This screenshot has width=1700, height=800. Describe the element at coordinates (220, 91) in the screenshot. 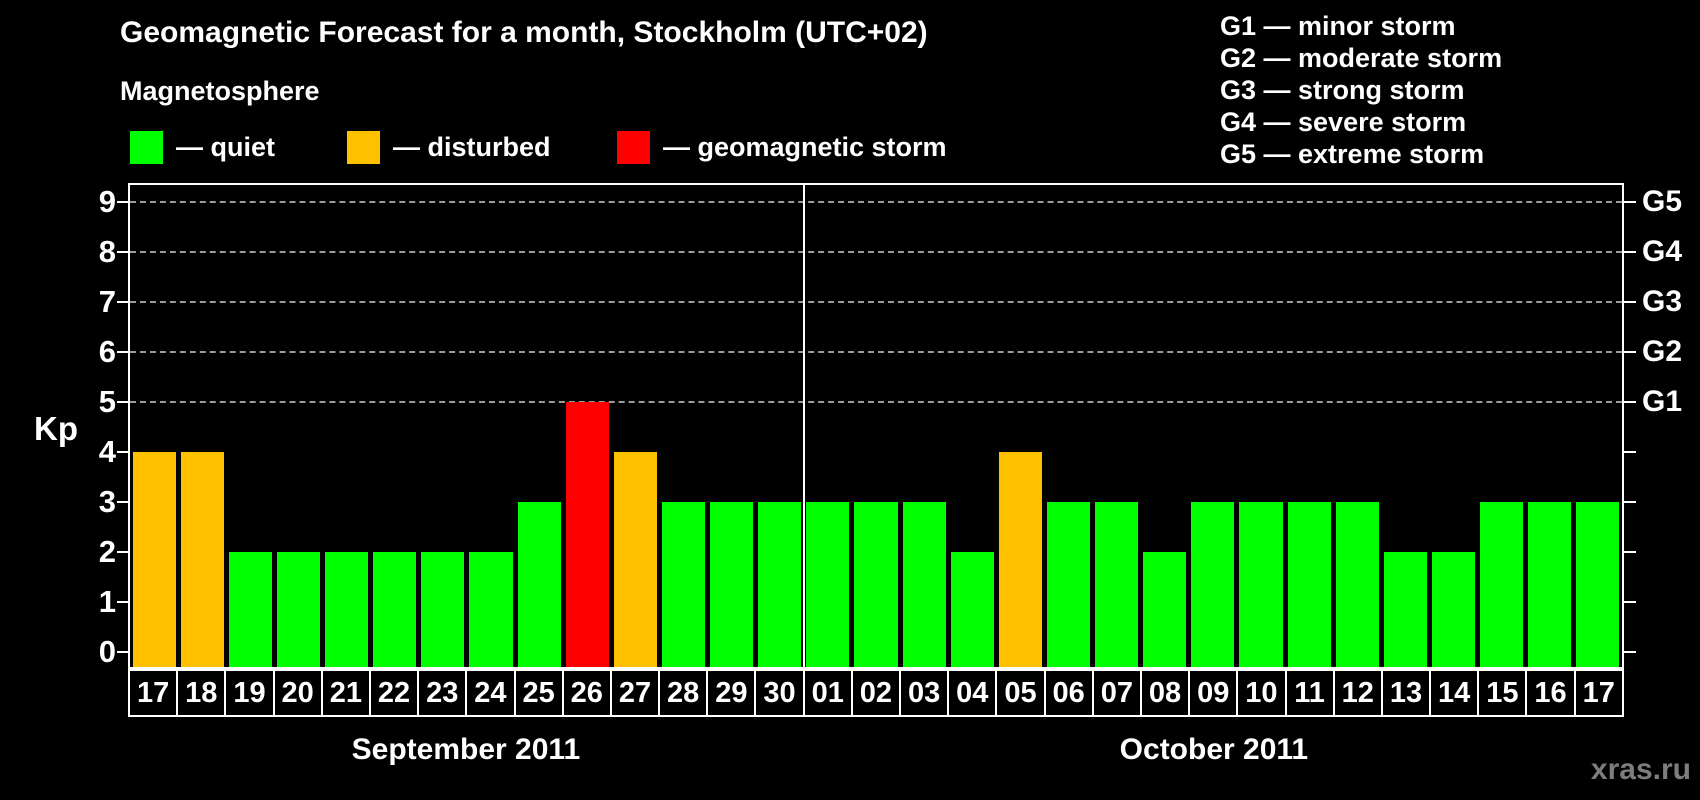

I see `legend-heading: Magnetosphere` at that location.